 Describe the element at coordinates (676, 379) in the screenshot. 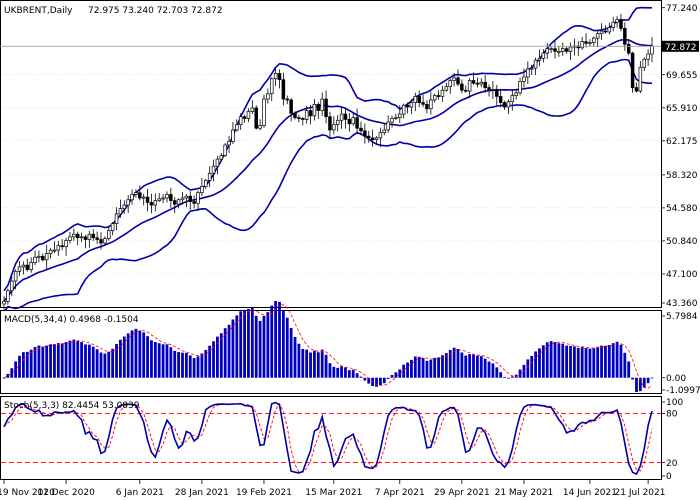

I see `macd-tick-label: 0.00` at that location.